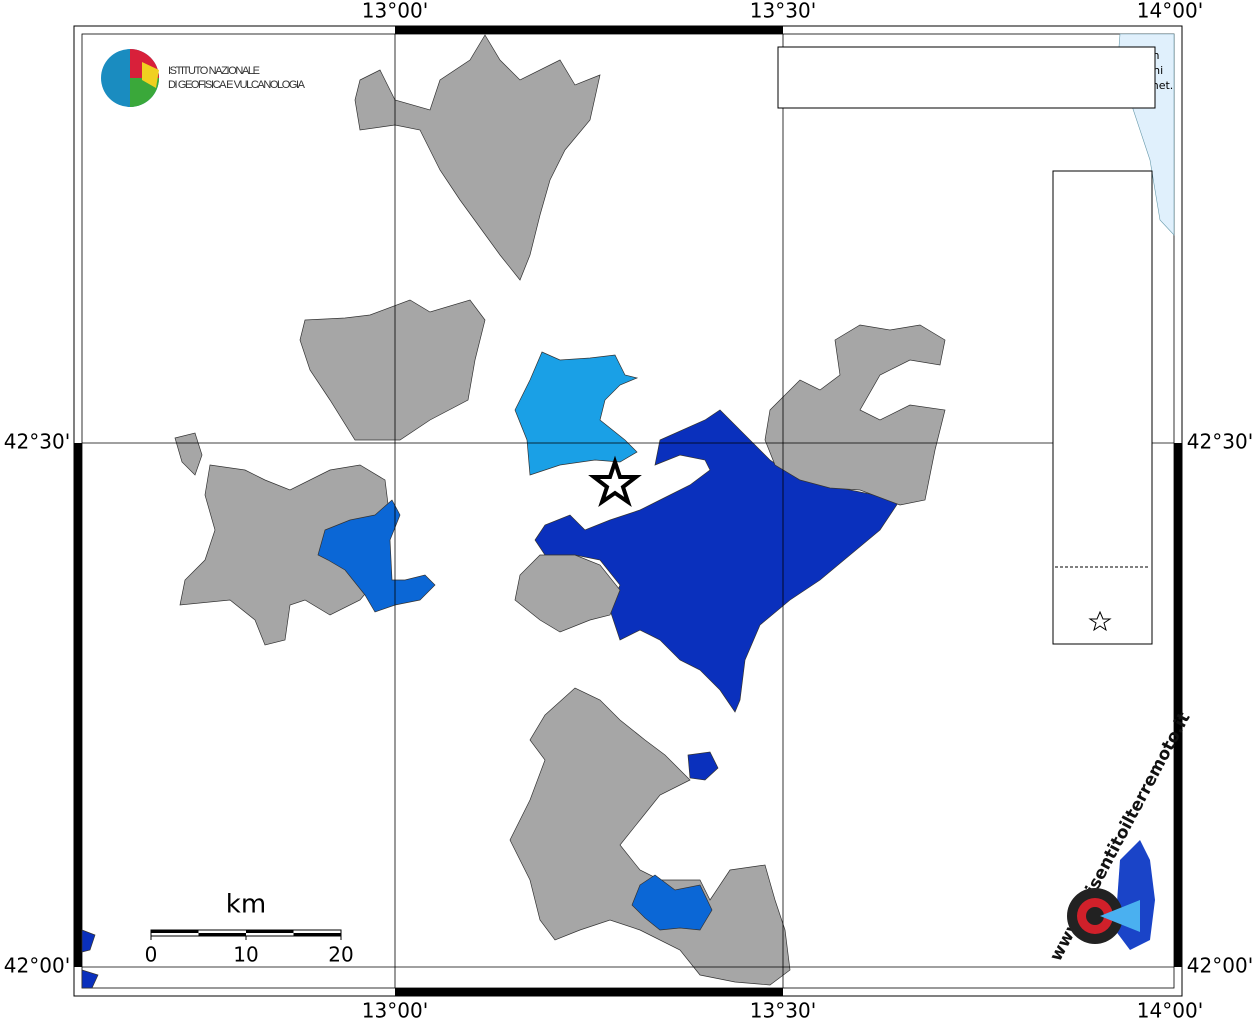 The height and width of the screenshot is (1028, 1255). What do you see at coordinates (1100, 621) in the screenshot?
I see `legend-star` at bounding box center [1100, 621].